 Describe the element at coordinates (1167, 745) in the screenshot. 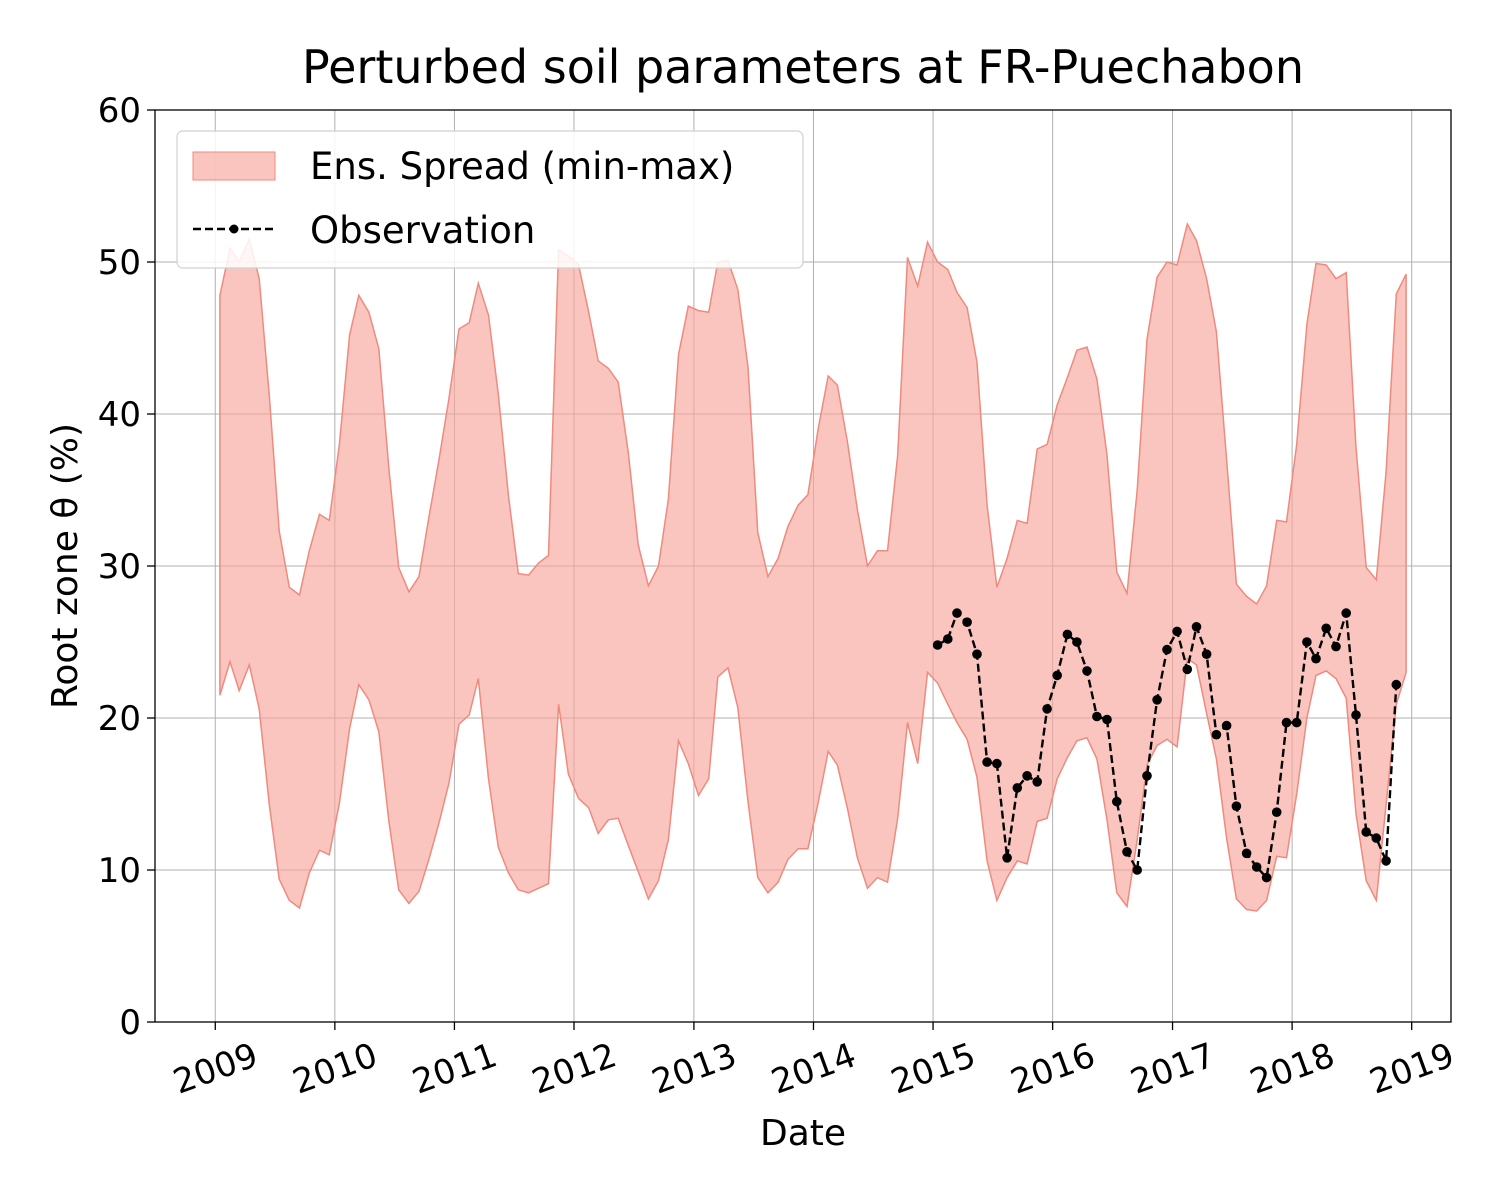

I see `observation-points` at that location.